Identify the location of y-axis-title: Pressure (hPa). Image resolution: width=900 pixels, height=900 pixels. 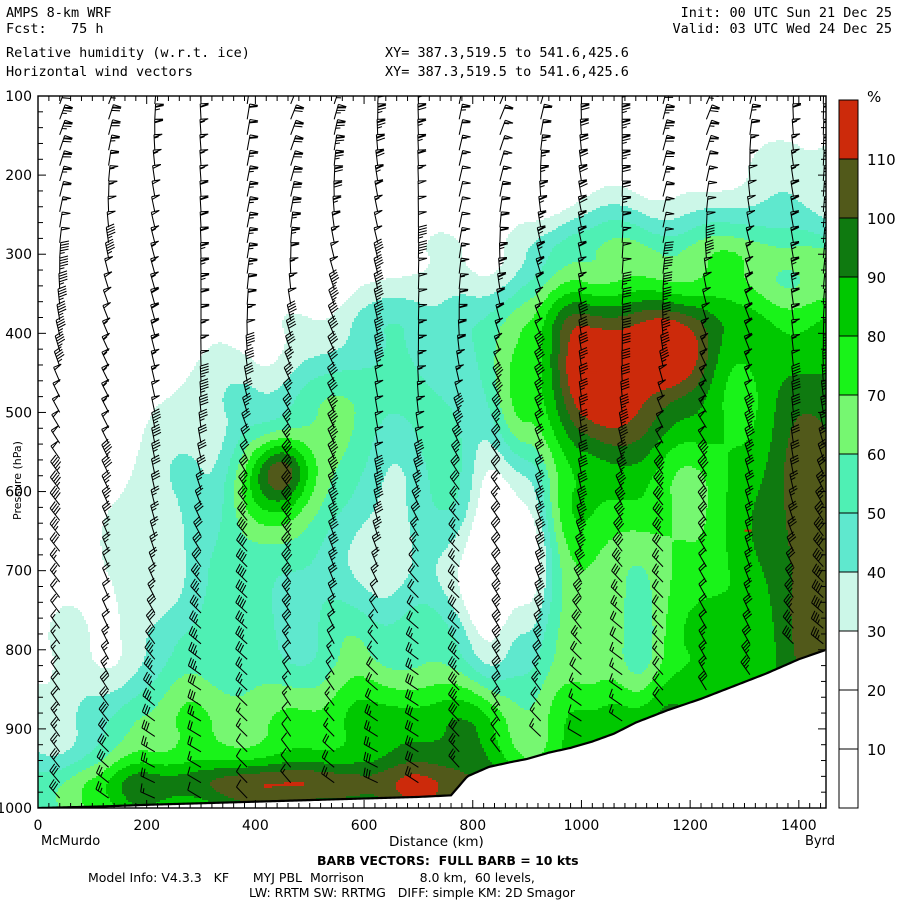
(17, 480).